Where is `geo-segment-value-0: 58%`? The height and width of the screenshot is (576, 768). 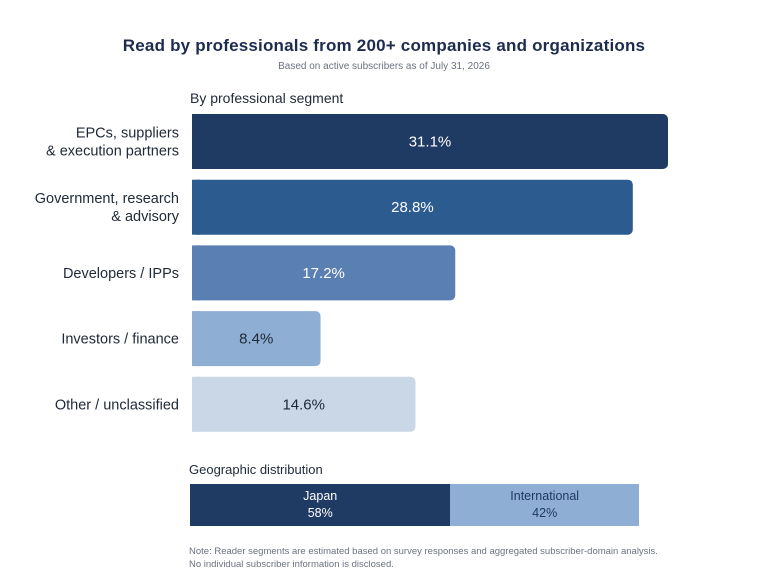 geo-segment-value-0: 58% is located at coordinates (320, 513).